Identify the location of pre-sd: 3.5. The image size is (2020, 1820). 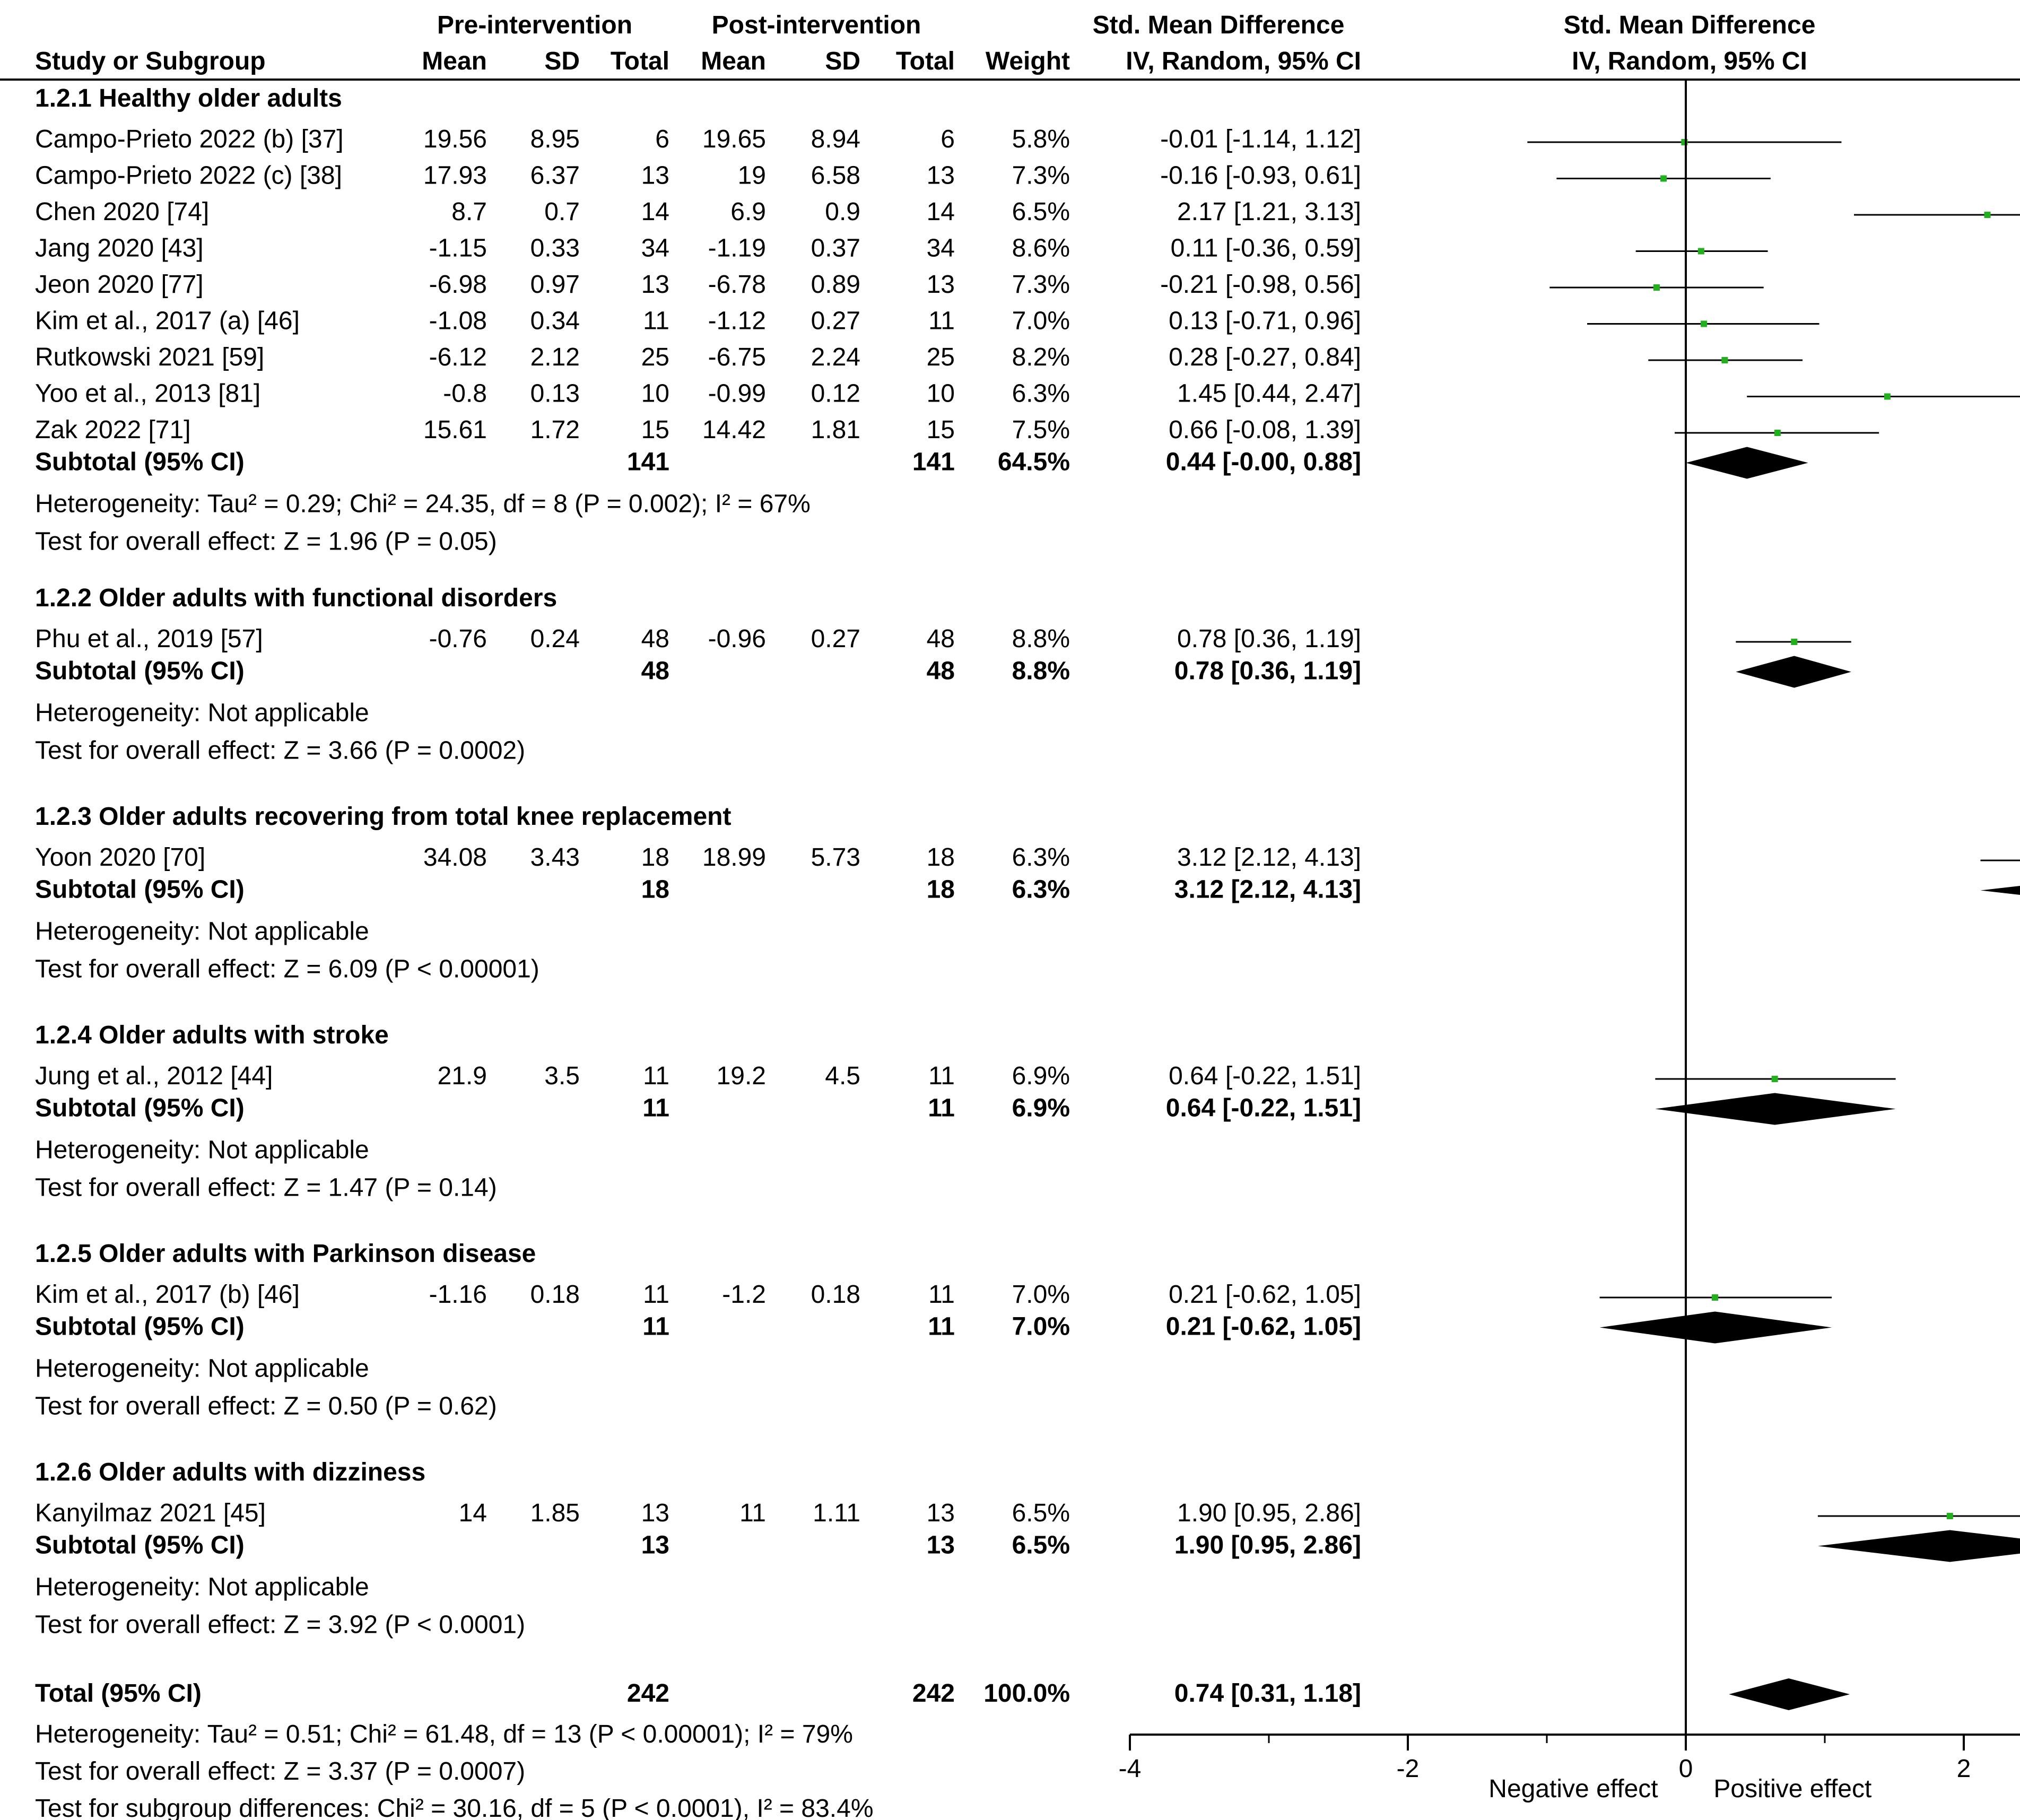
(562, 1076).